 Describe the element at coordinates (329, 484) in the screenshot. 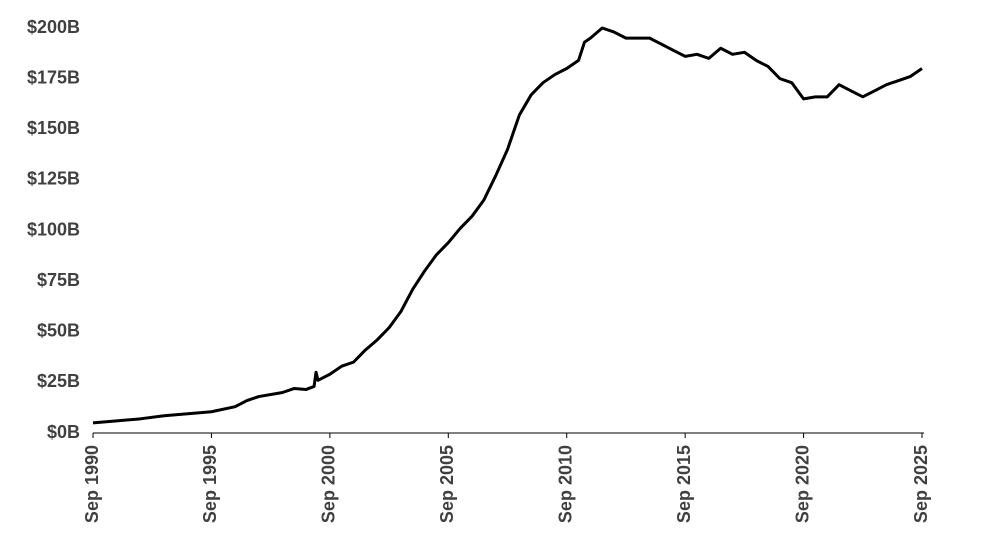

I see `x-tick-label: Sep 2000` at that location.